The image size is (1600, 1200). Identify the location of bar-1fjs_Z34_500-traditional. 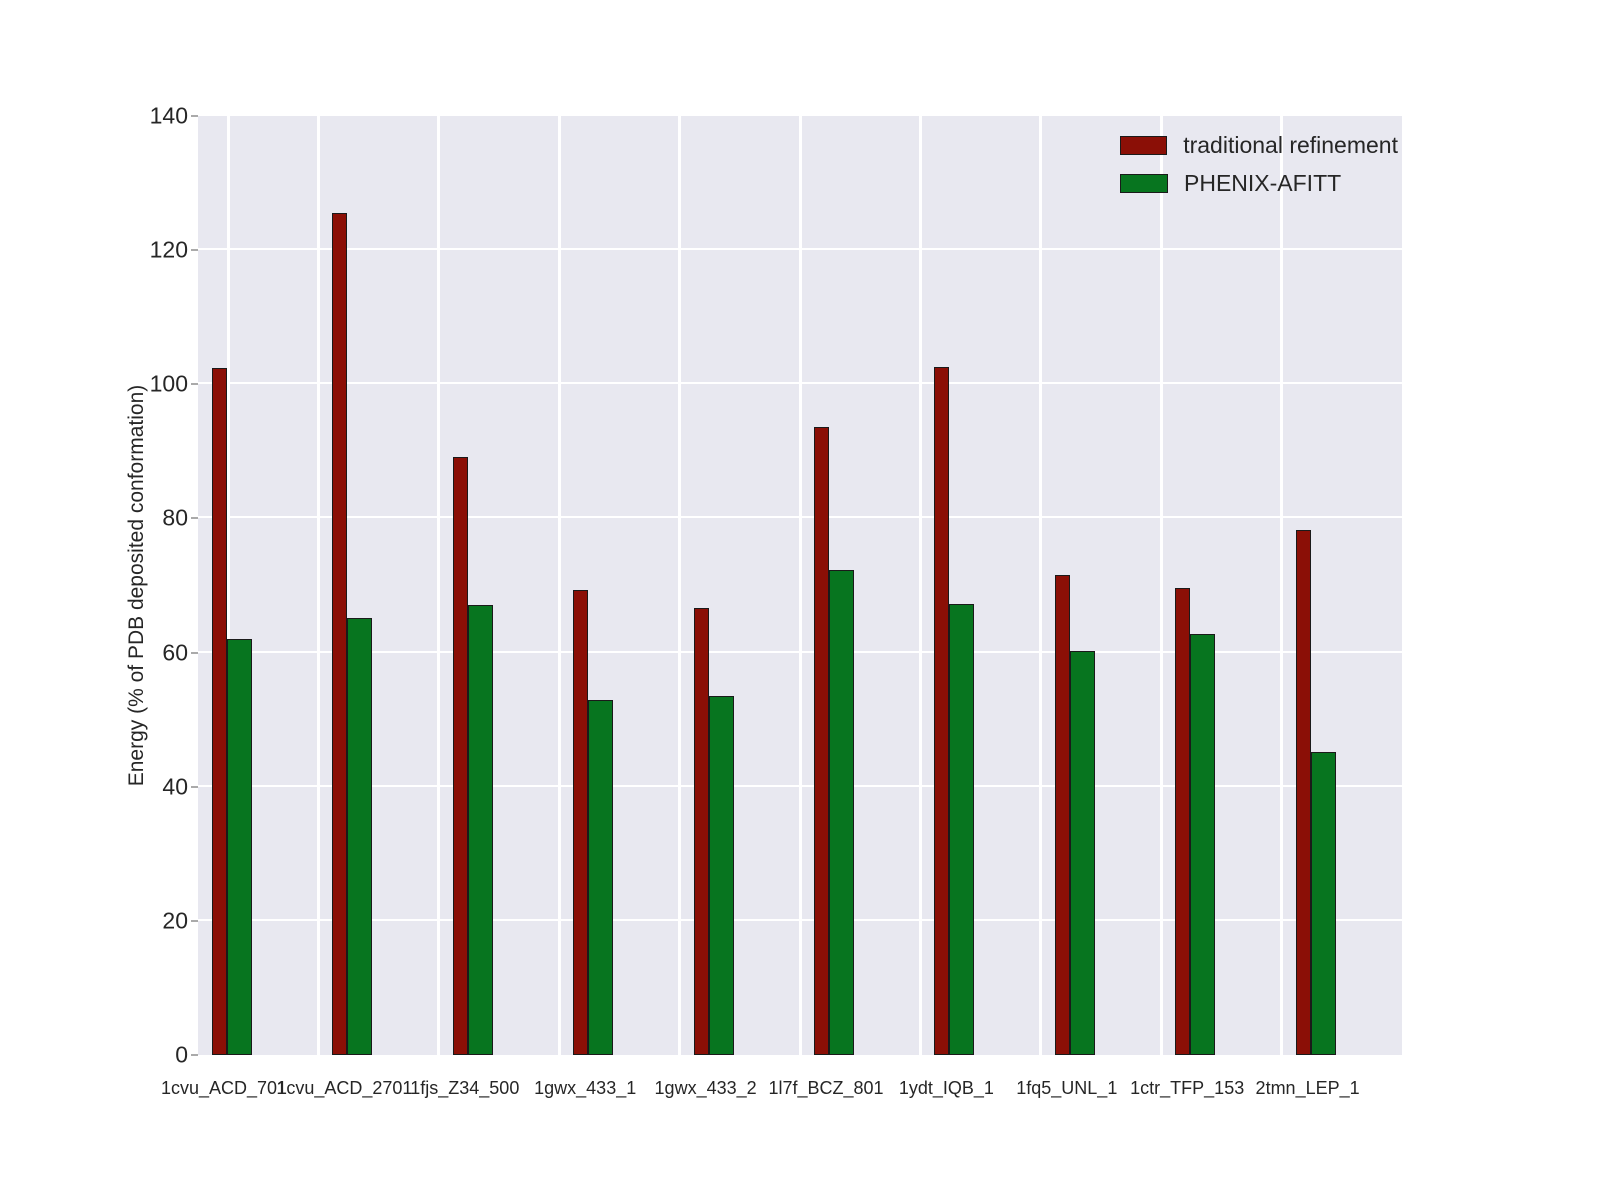
(460, 755).